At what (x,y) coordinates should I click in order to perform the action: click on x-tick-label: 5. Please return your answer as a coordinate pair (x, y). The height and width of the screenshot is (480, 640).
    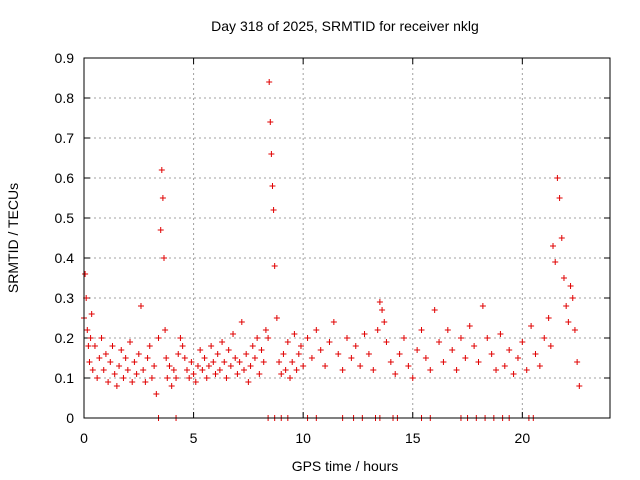
    Looking at the image, I should click on (194, 438).